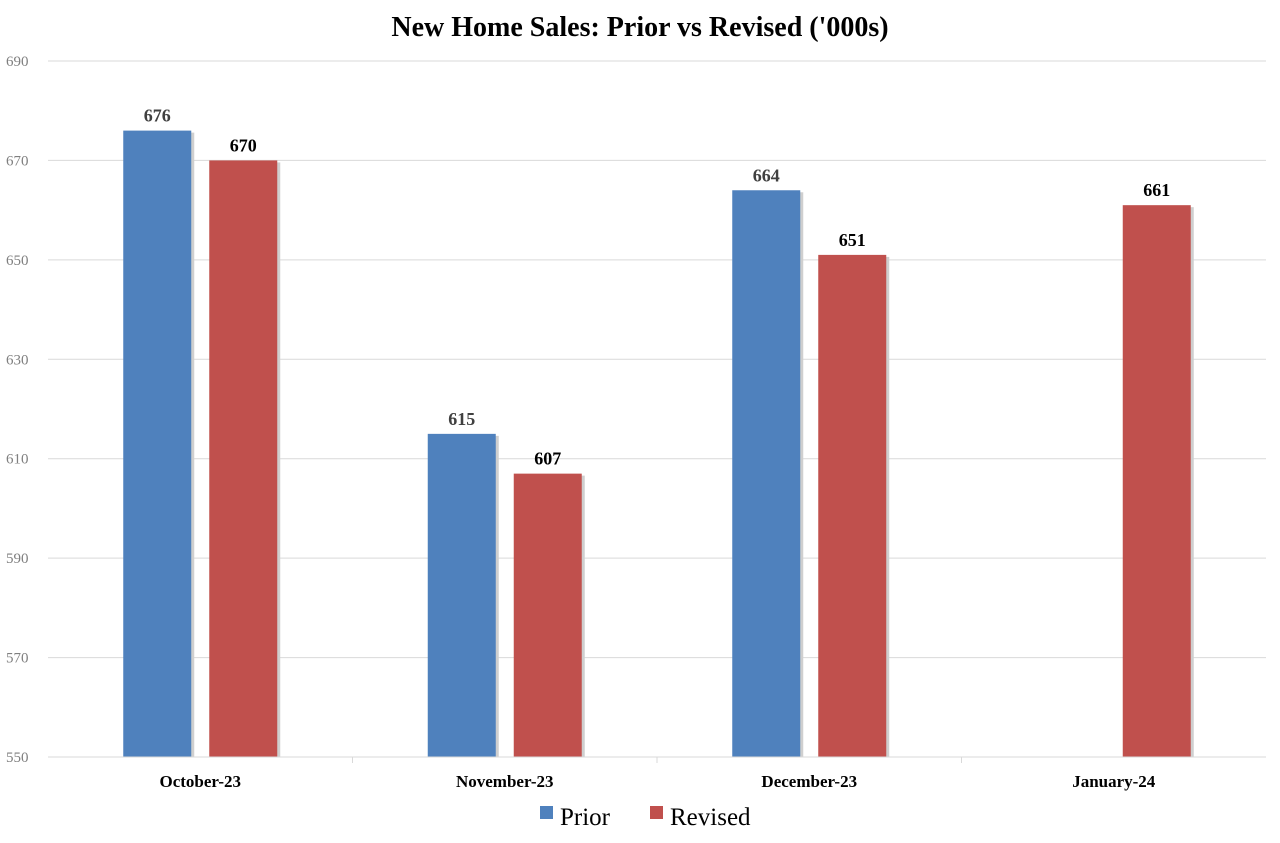 Image resolution: width=1280 pixels, height=843 pixels. Describe the element at coordinates (639, 27) in the screenshot. I see `chart-title: New Home Sales: Prior vs Revised ('000s)` at that location.